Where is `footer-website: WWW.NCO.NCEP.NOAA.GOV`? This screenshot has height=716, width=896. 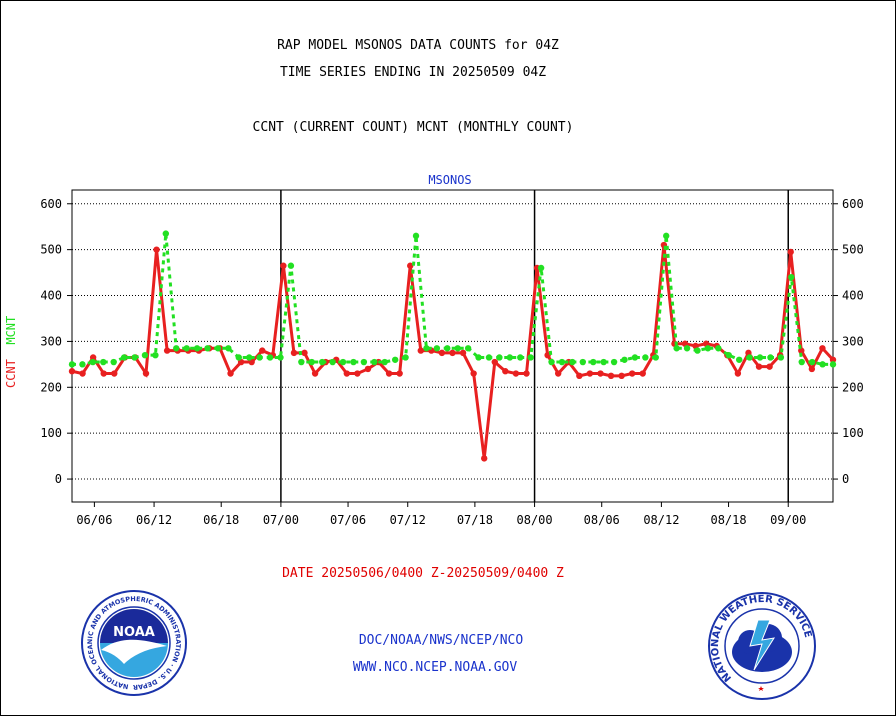
footer-website: WWW.NCO.NCEP.NOAA.GOV is located at coordinates (435, 667).